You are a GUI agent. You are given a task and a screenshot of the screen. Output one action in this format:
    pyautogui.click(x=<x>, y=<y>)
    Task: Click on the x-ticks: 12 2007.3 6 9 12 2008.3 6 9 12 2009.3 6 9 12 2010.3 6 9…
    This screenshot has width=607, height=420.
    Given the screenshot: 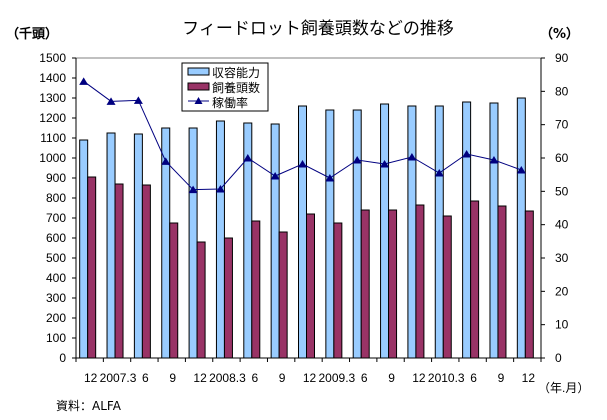 What is the action you would take?
    pyautogui.click(x=308, y=371)
    